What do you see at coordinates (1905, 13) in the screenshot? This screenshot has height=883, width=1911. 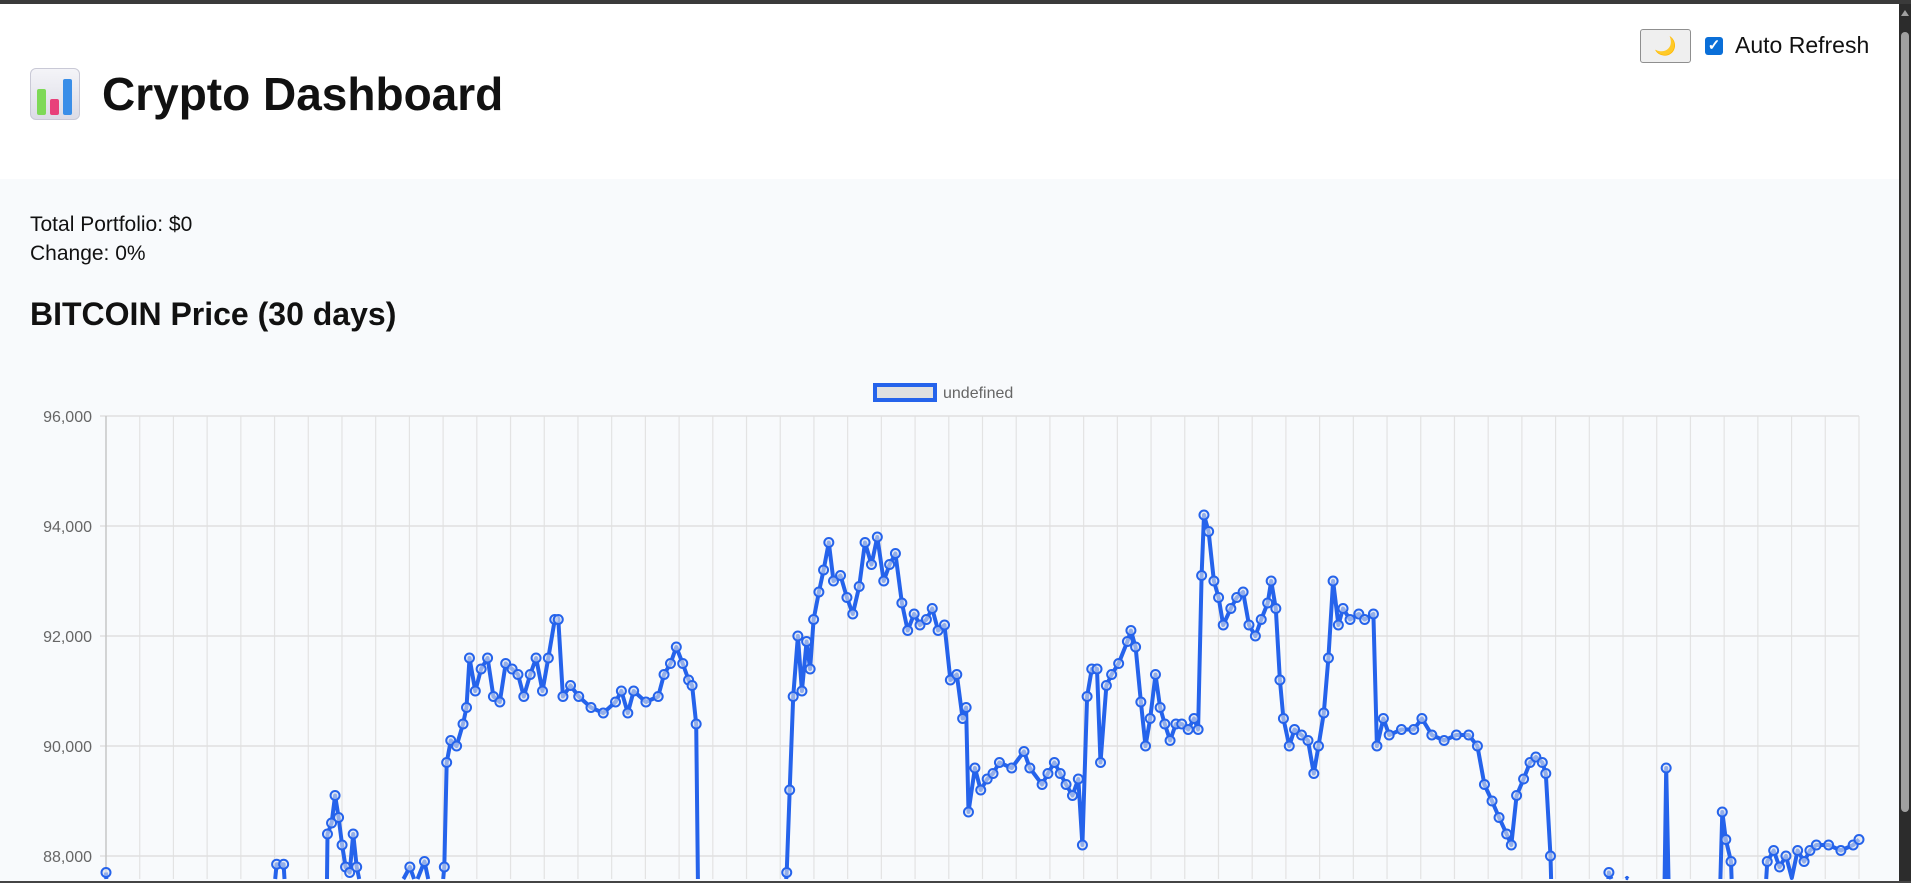 I see `scroll-up-arrow-icon` at bounding box center [1905, 13].